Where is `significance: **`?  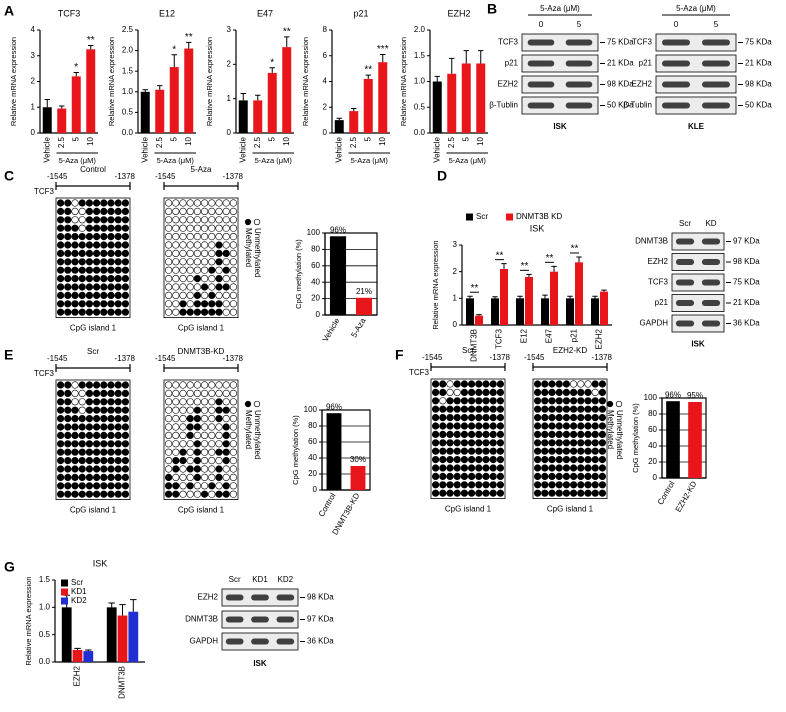
significance: ** is located at coordinates (500, 255).